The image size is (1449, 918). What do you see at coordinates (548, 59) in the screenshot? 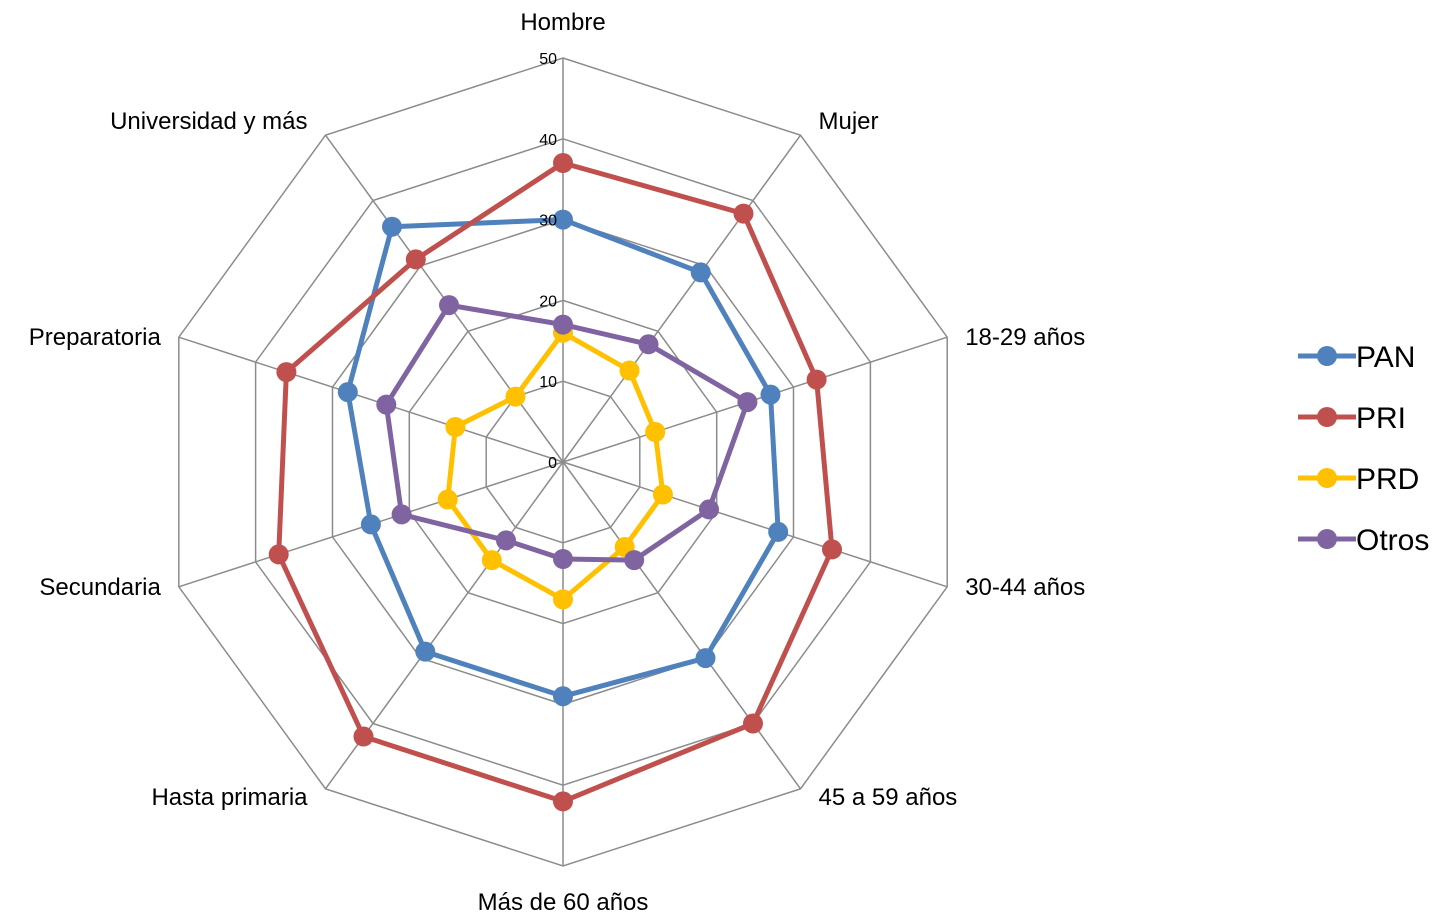
I see `tick-label: 50` at bounding box center [548, 59].